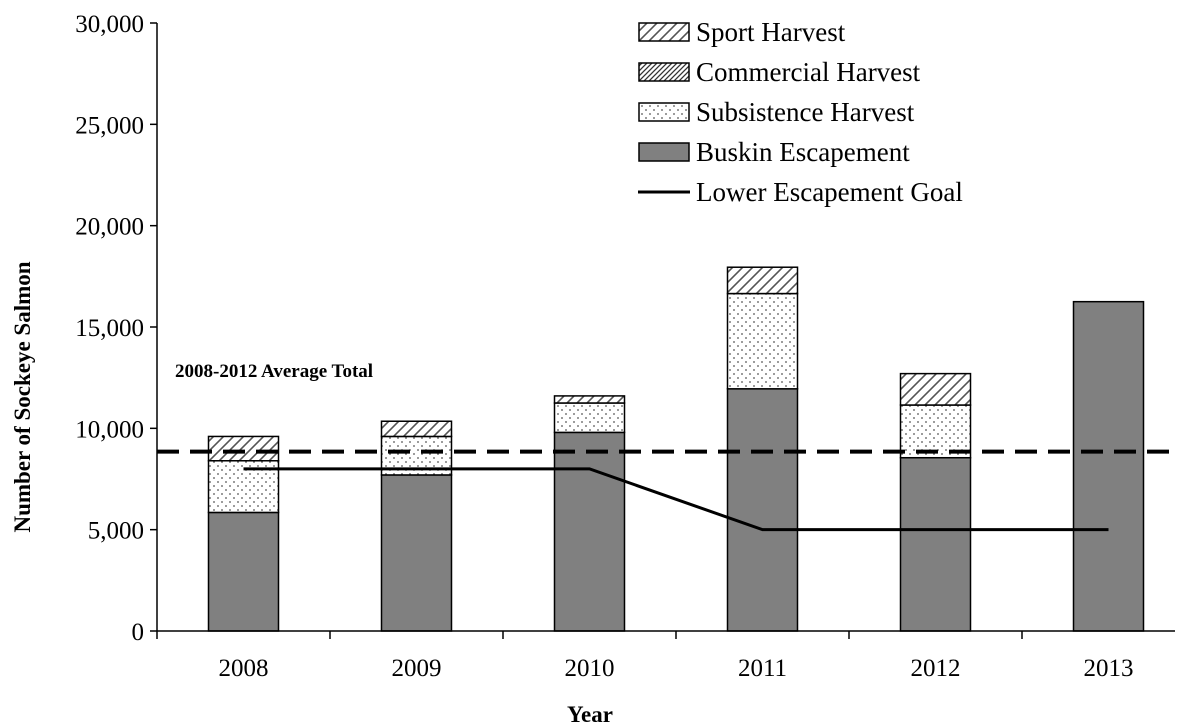 This screenshot has height=726, width=1179. What do you see at coordinates (676, 499) in the screenshot?
I see `lower-escapement-goal-line` at bounding box center [676, 499].